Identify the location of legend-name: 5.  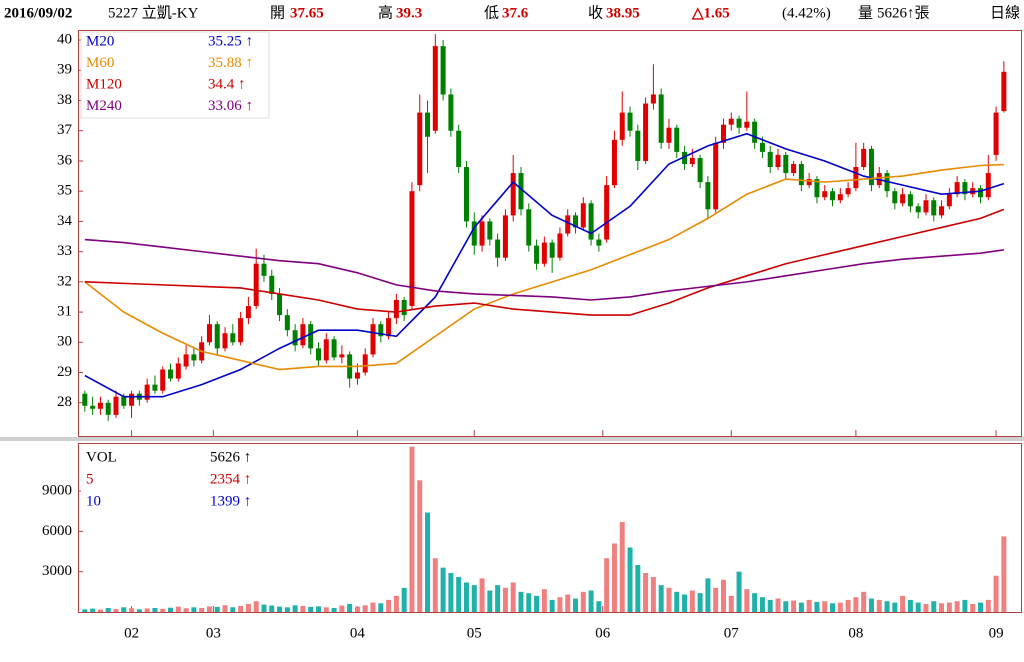
(90, 479).